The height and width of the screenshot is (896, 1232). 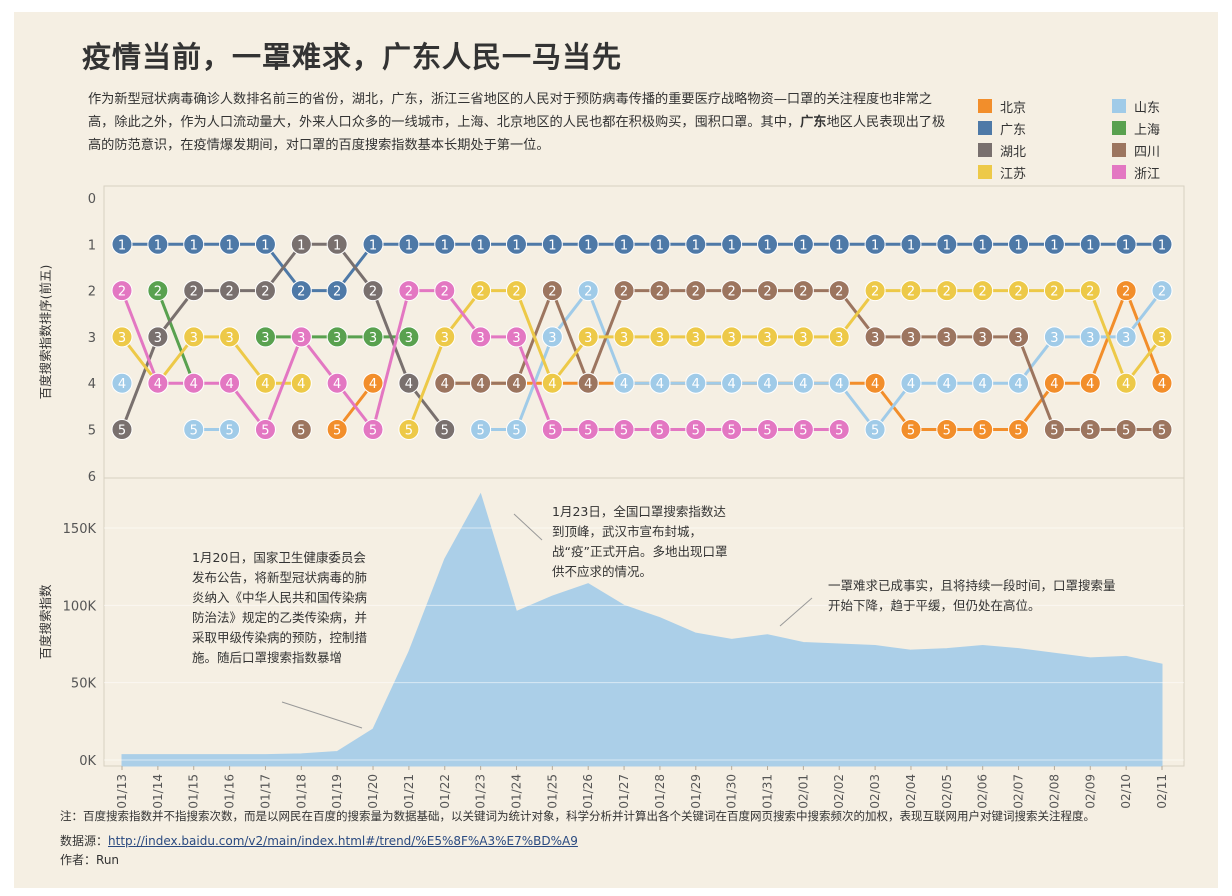 I want to click on date-tick-label: 02/09, so click(x=1090, y=791).